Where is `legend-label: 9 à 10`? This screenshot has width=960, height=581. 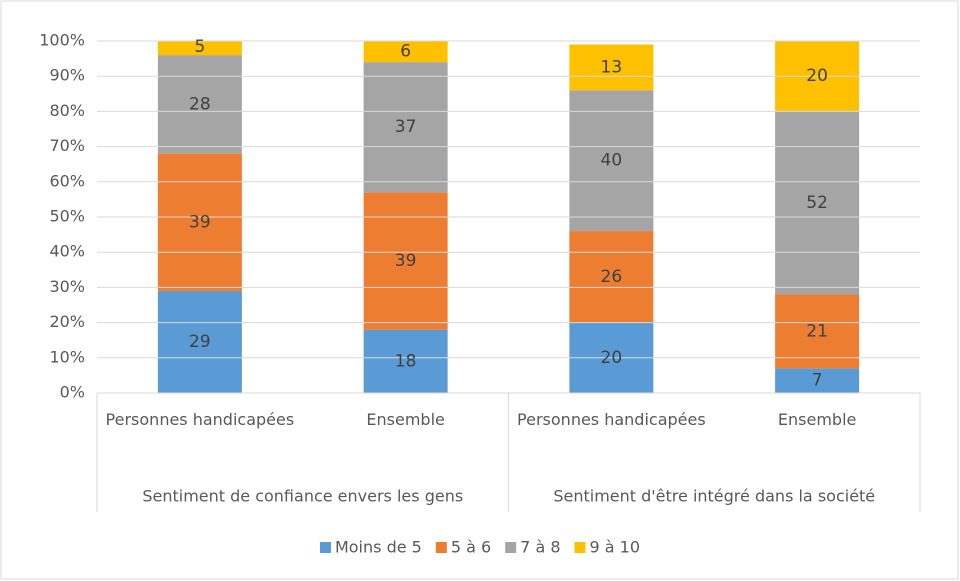 legend-label: 9 à 10 is located at coordinates (615, 547).